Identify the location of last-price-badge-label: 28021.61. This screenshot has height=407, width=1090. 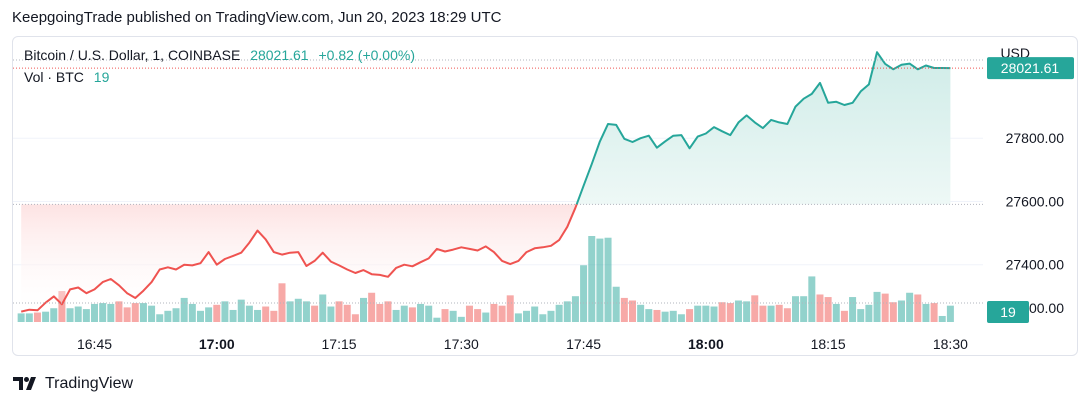
(1030, 68).